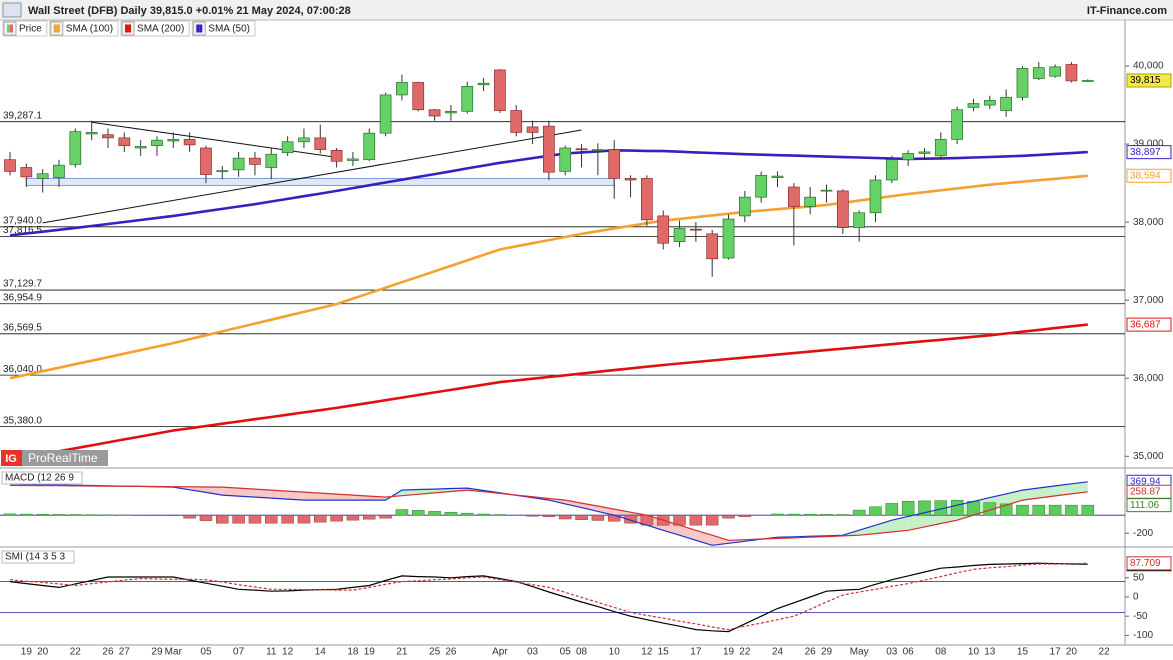 This screenshot has width=1173, height=660. Describe the element at coordinates (1072, 652) in the screenshot. I see `x-tick-label: 20` at that location.